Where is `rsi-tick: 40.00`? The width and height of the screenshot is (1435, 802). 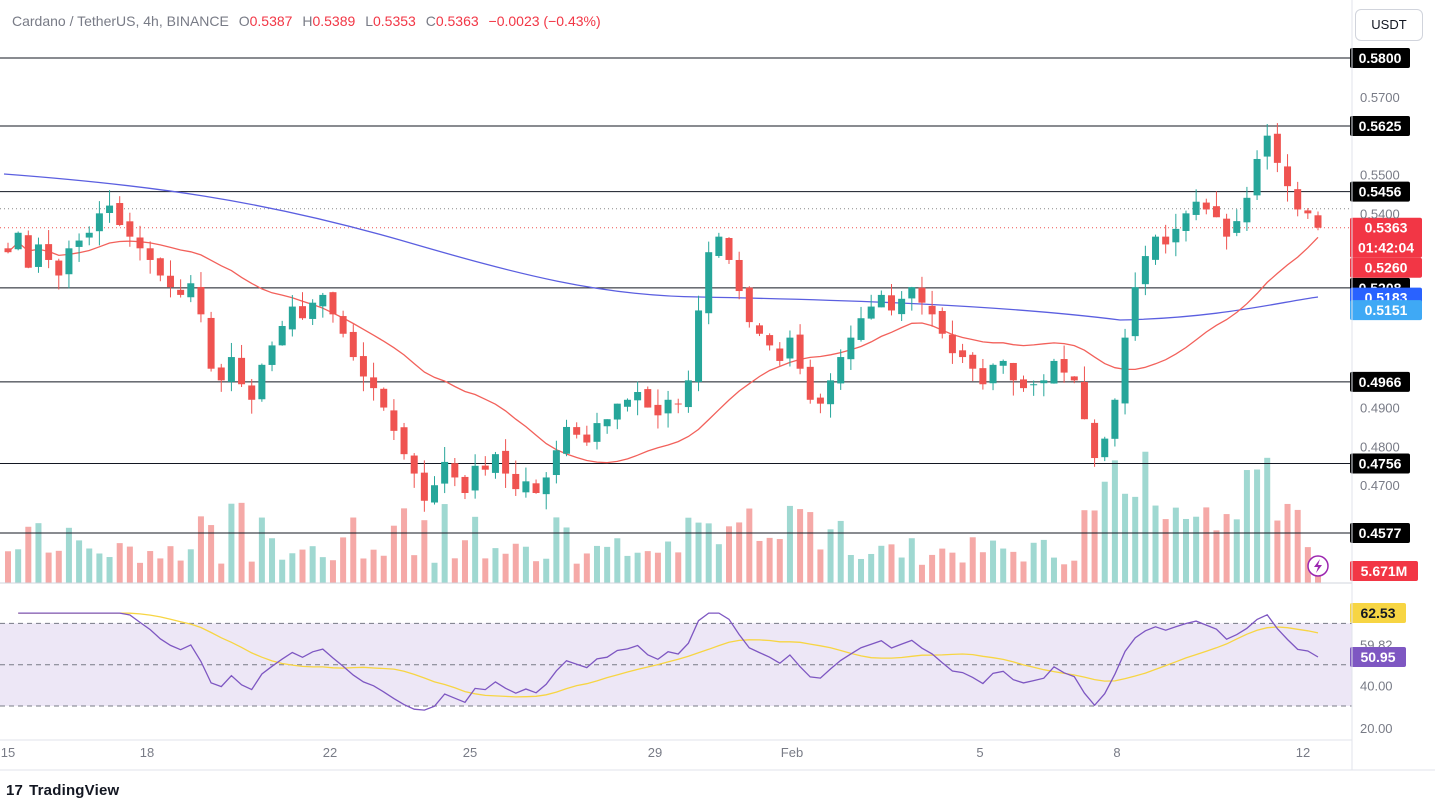 rsi-tick: 40.00 is located at coordinates (1376, 685).